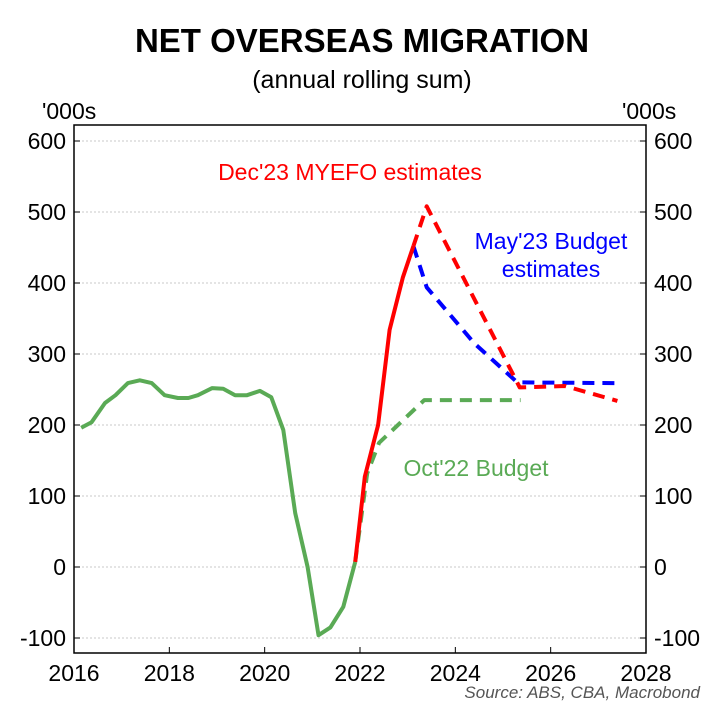  I want to click on y-tick-label-left: 200, so click(47, 425).